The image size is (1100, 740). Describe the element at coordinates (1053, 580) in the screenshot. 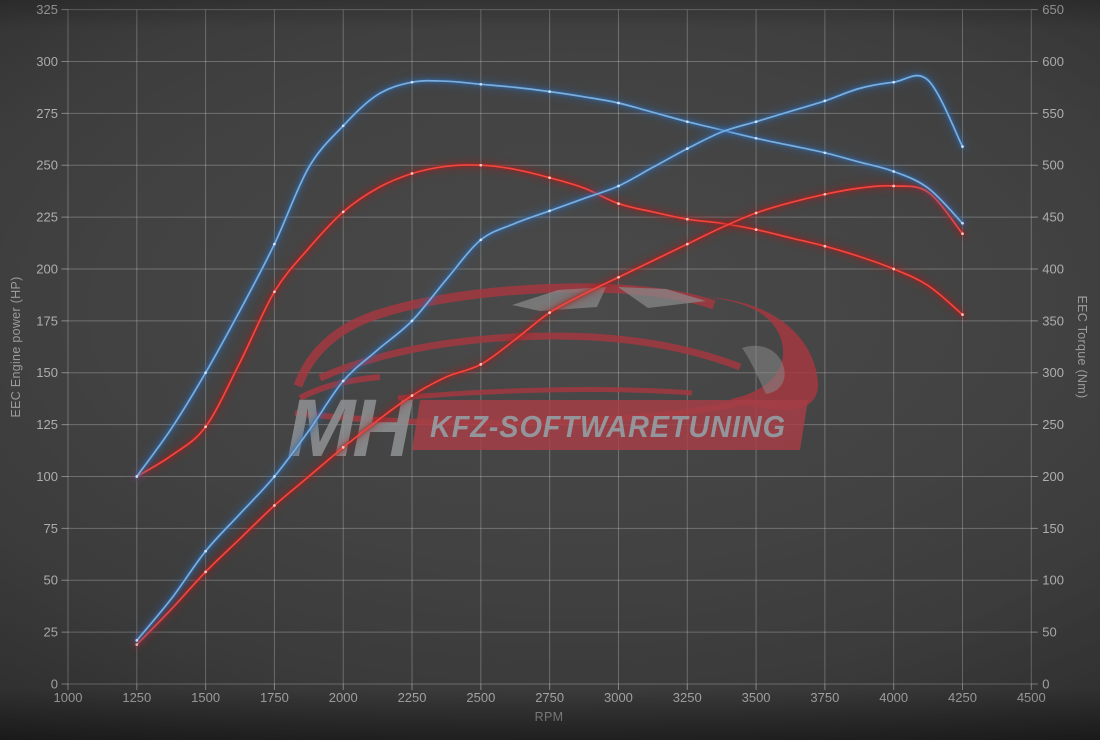

I see `y-right-tick-label: 100` at that location.